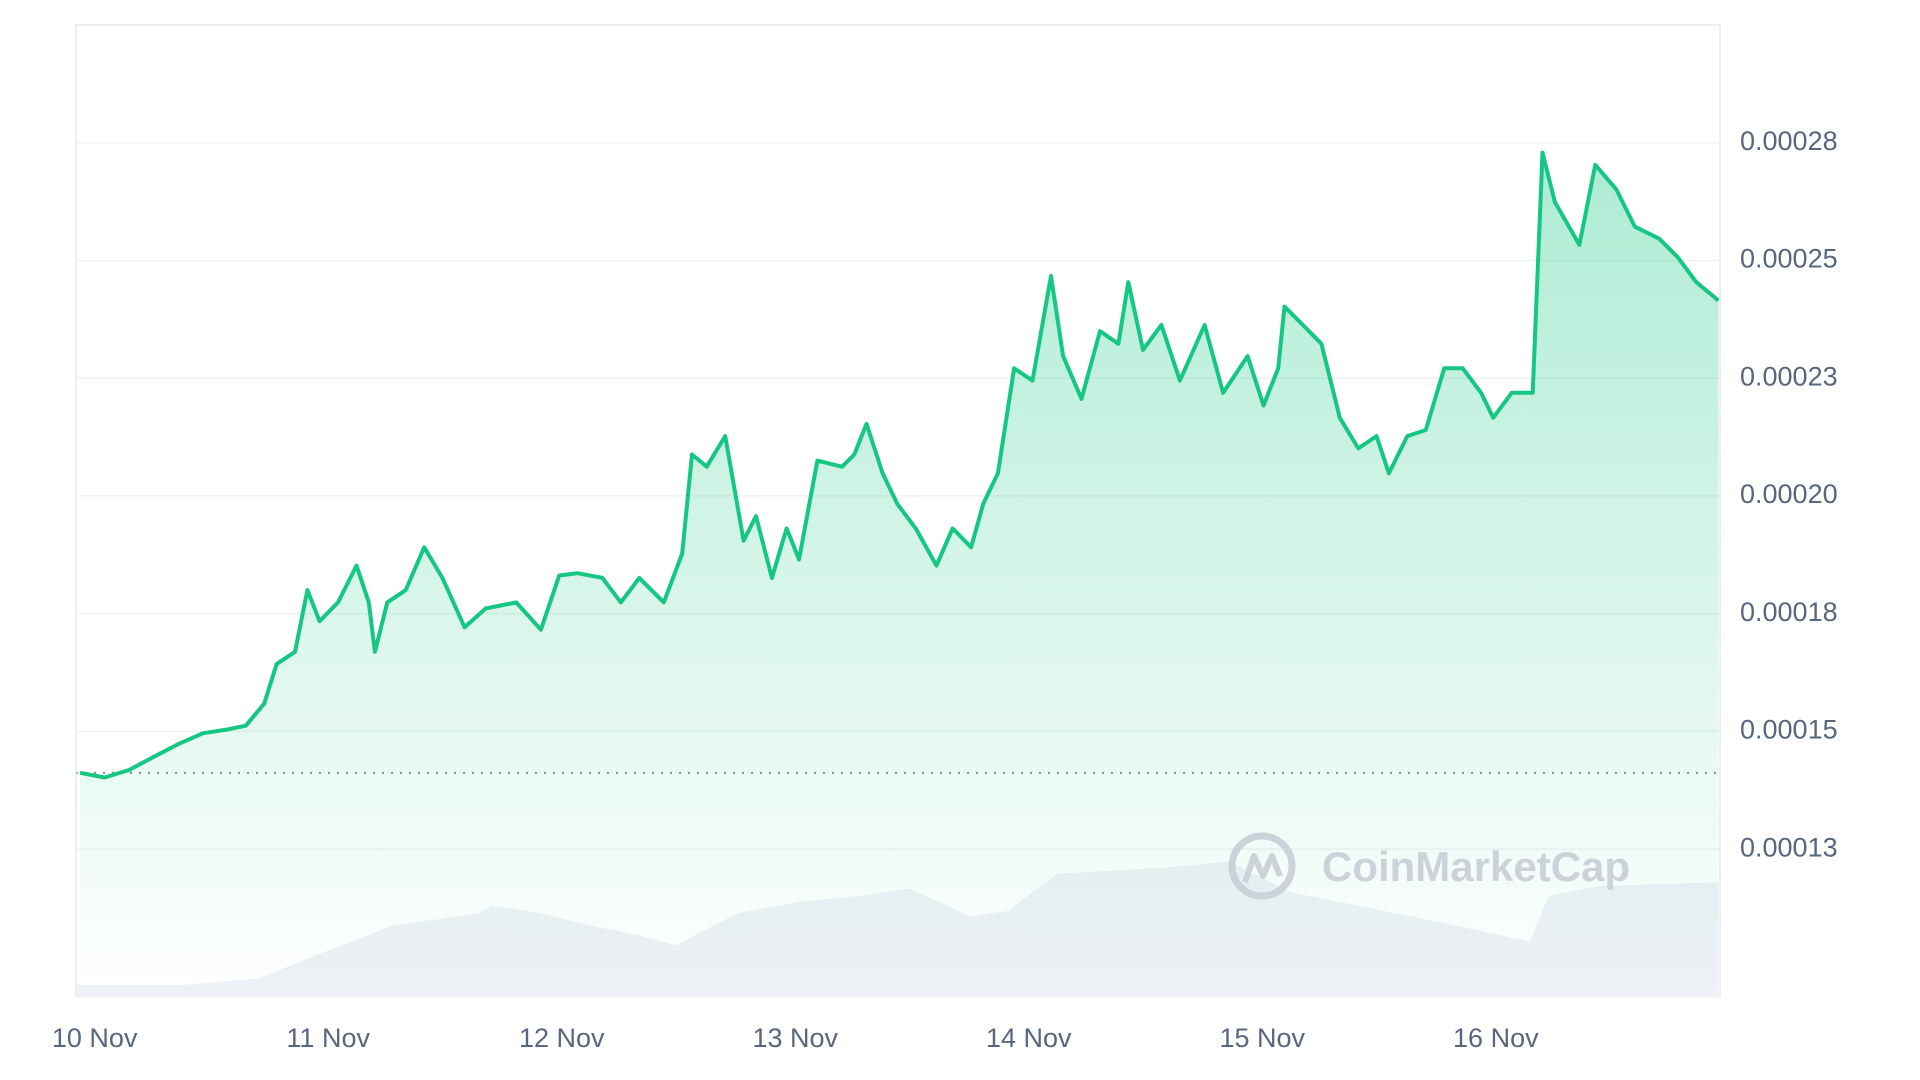 Image resolution: width=1920 pixels, height=1080 pixels. I want to click on y-tick-label: 0.00023, so click(1789, 376).